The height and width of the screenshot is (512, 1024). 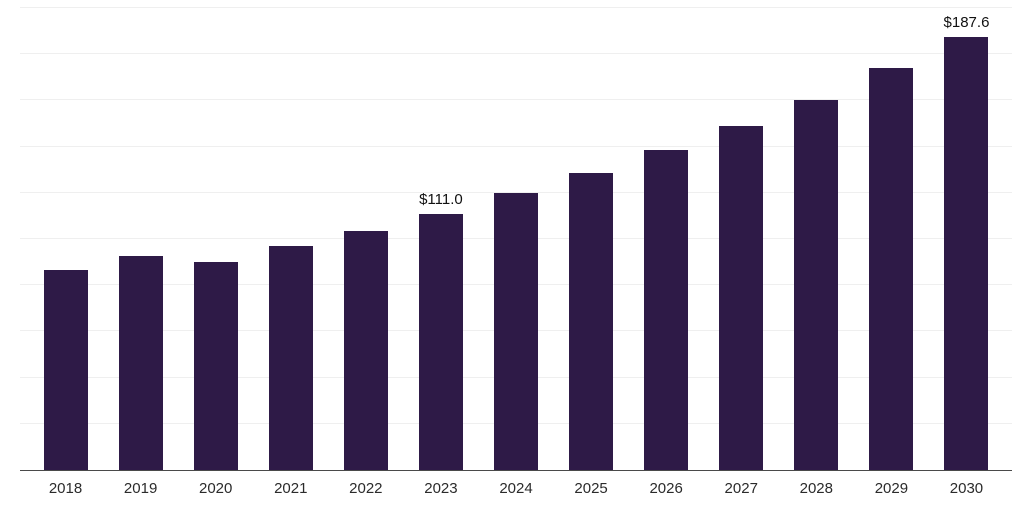 What do you see at coordinates (966, 488) in the screenshot?
I see `x-tick-label: 2030` at bounding box center [966, 488].